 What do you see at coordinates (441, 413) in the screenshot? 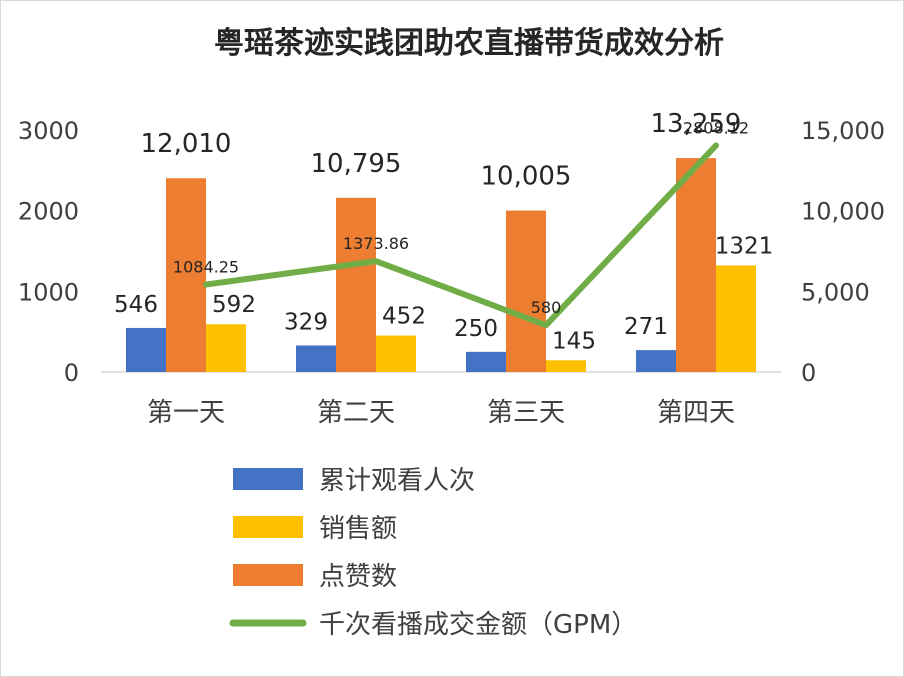
I see `category-labels: 第一天 第二天 第三天 第四天` at bounding box center [441, 413].